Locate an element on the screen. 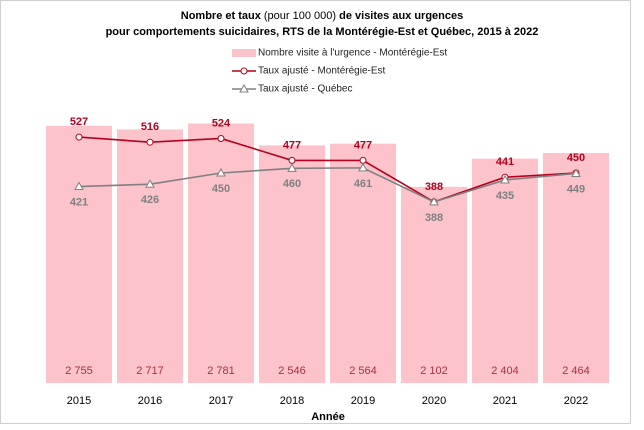 This screenshot has width=644, height=430. title-part: Nombre et taux is located at coordinates (221, 16).